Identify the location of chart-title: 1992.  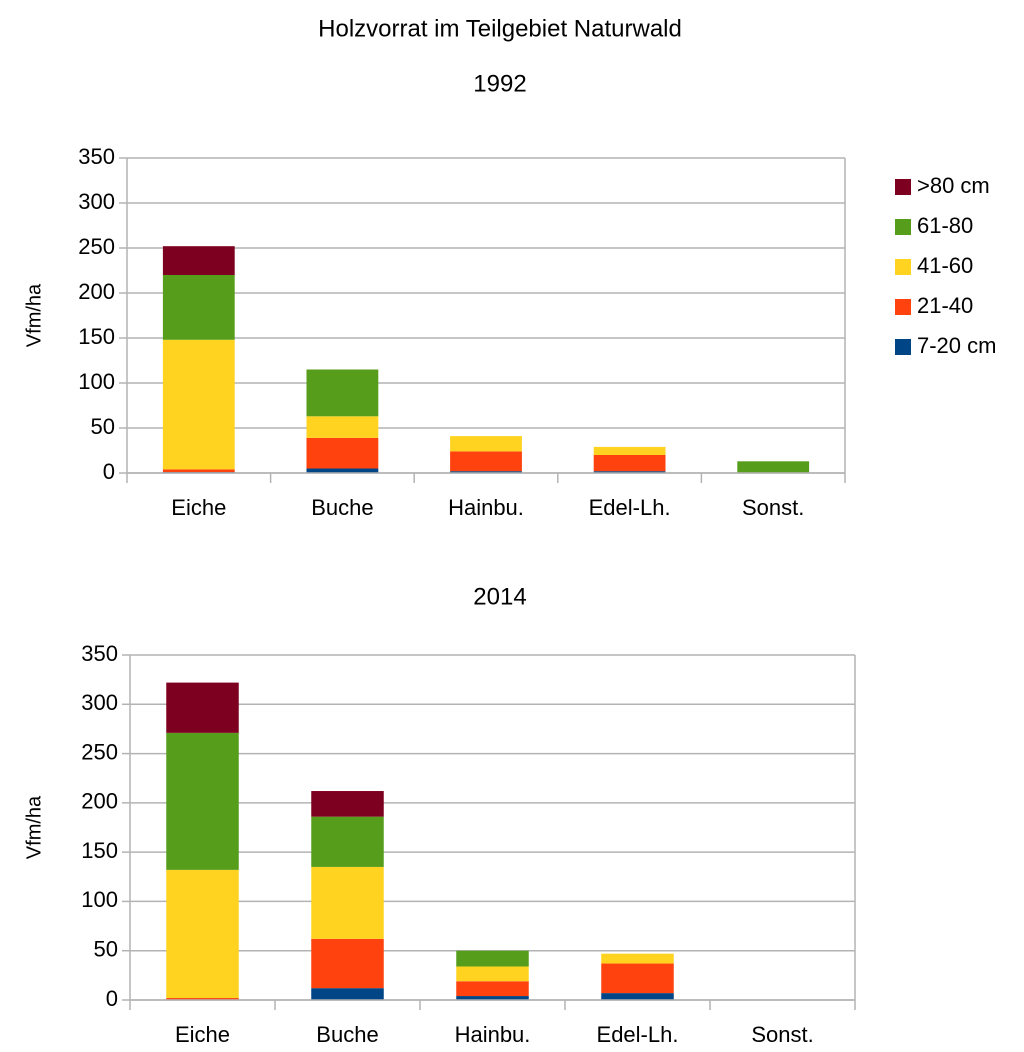
(499, 83).